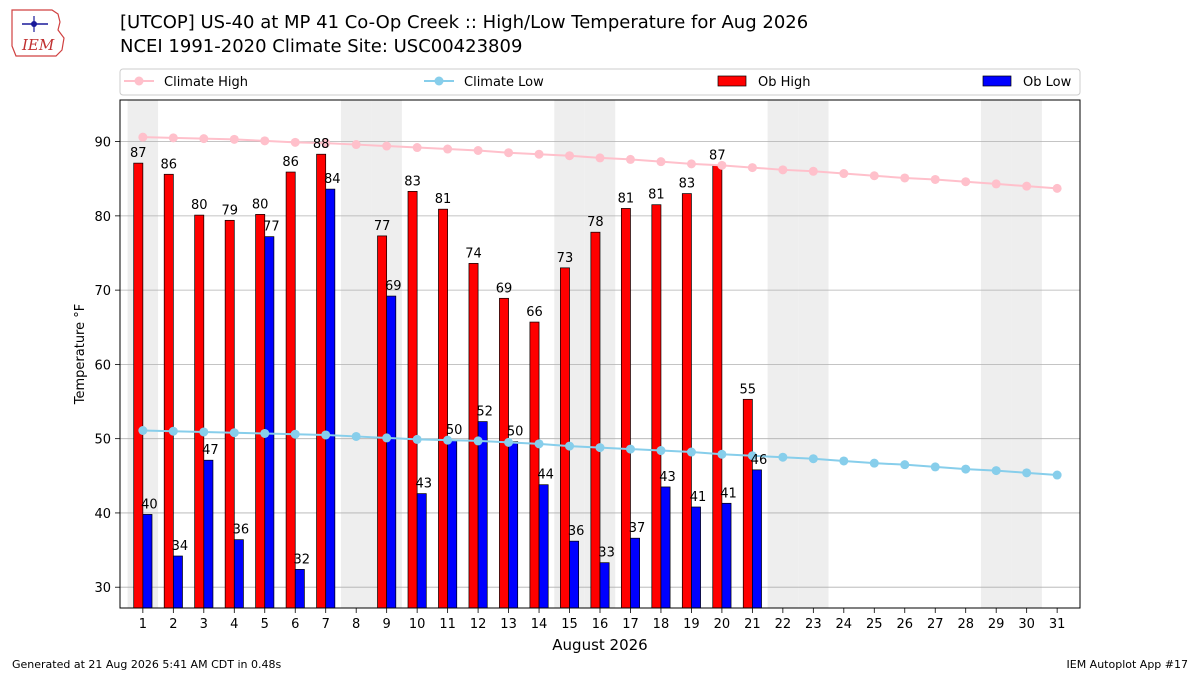 The width and height of the screenshot is (1200, 675). What do you see at coordinates (206, 82) in the screenshot?
I see `legend-climate-high-label: Climate High` at bounding box center [206, 82].